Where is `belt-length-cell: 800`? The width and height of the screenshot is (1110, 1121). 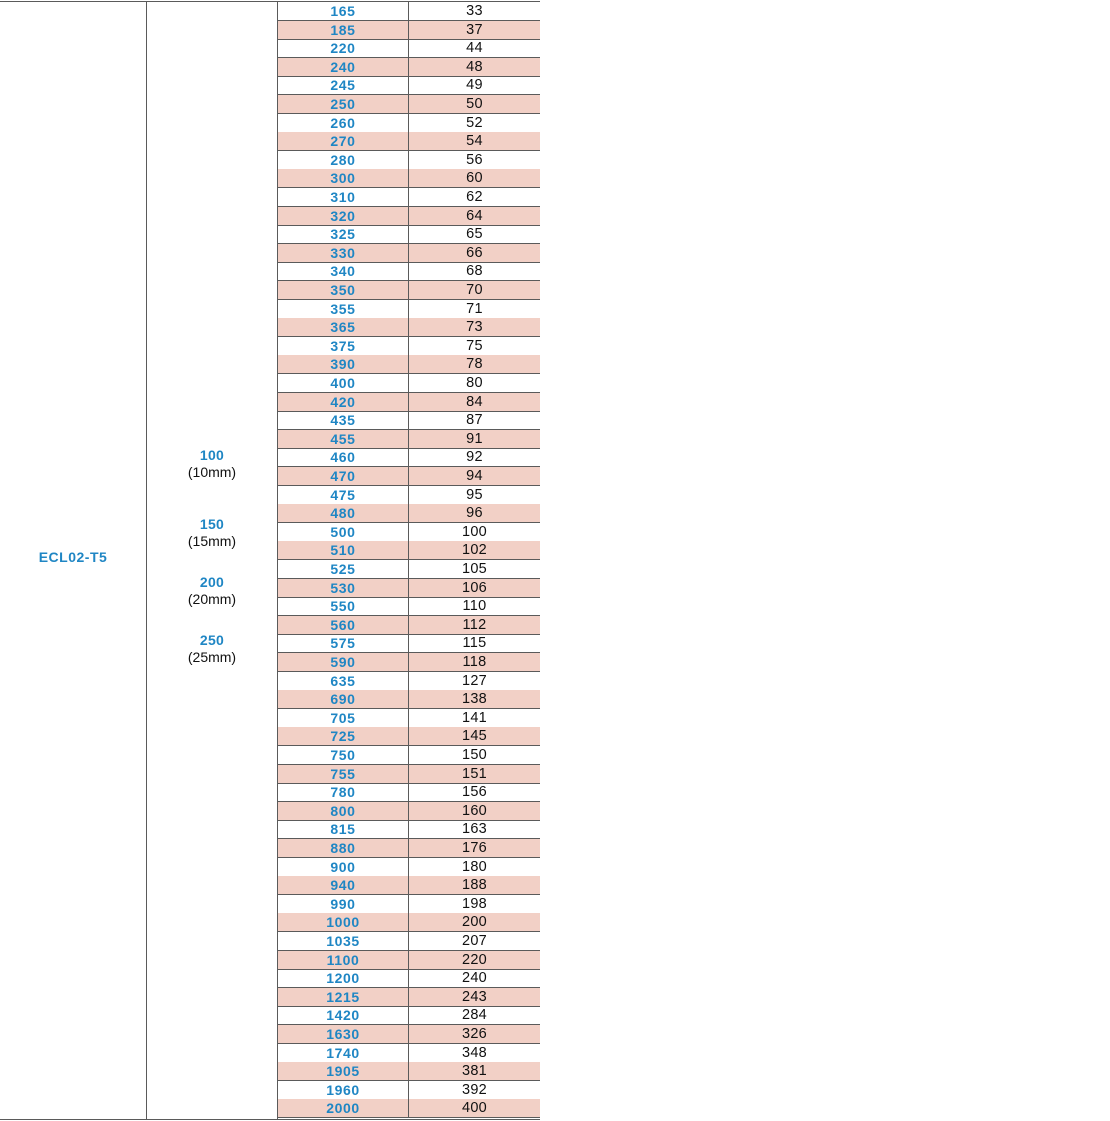
belt-length-cell: 800 is located at coordinates (343, 810).